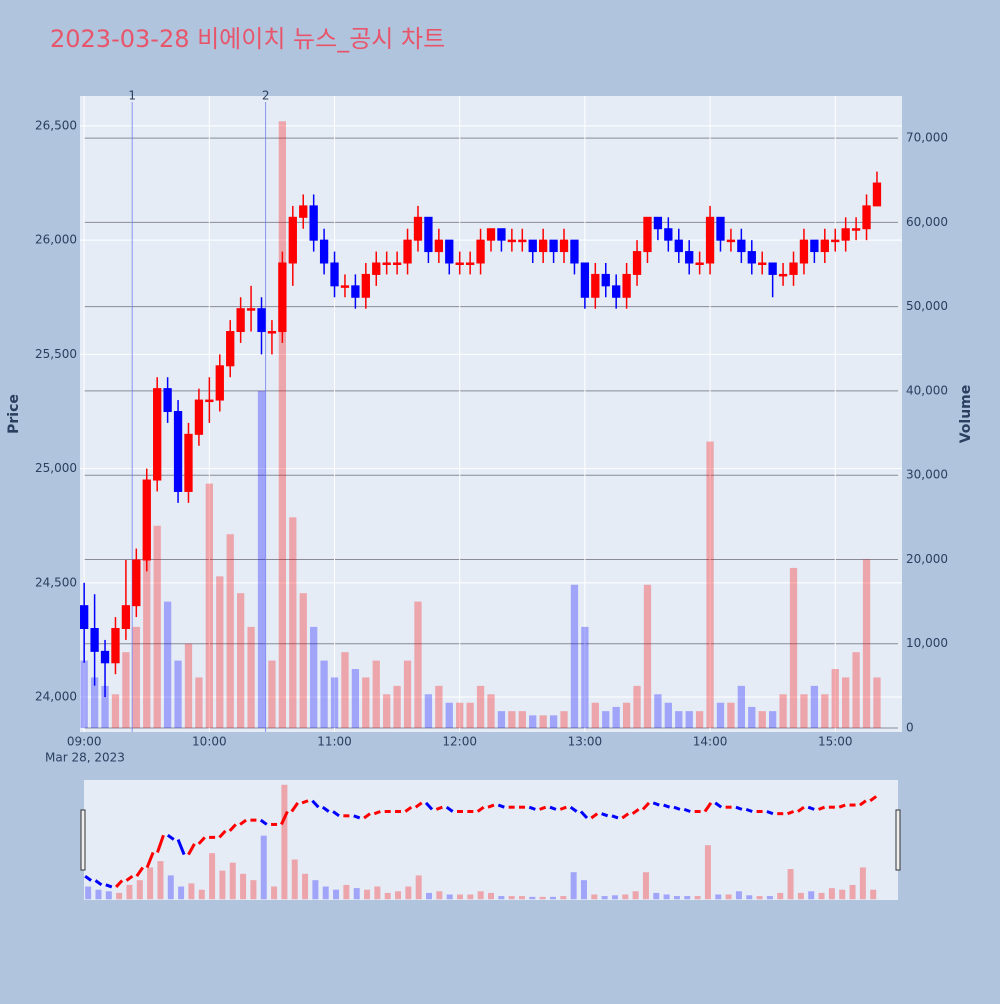 This screenshot has width=1000, height=1004. I want to click on y-tick-label: 25,500, so click(56, 354).